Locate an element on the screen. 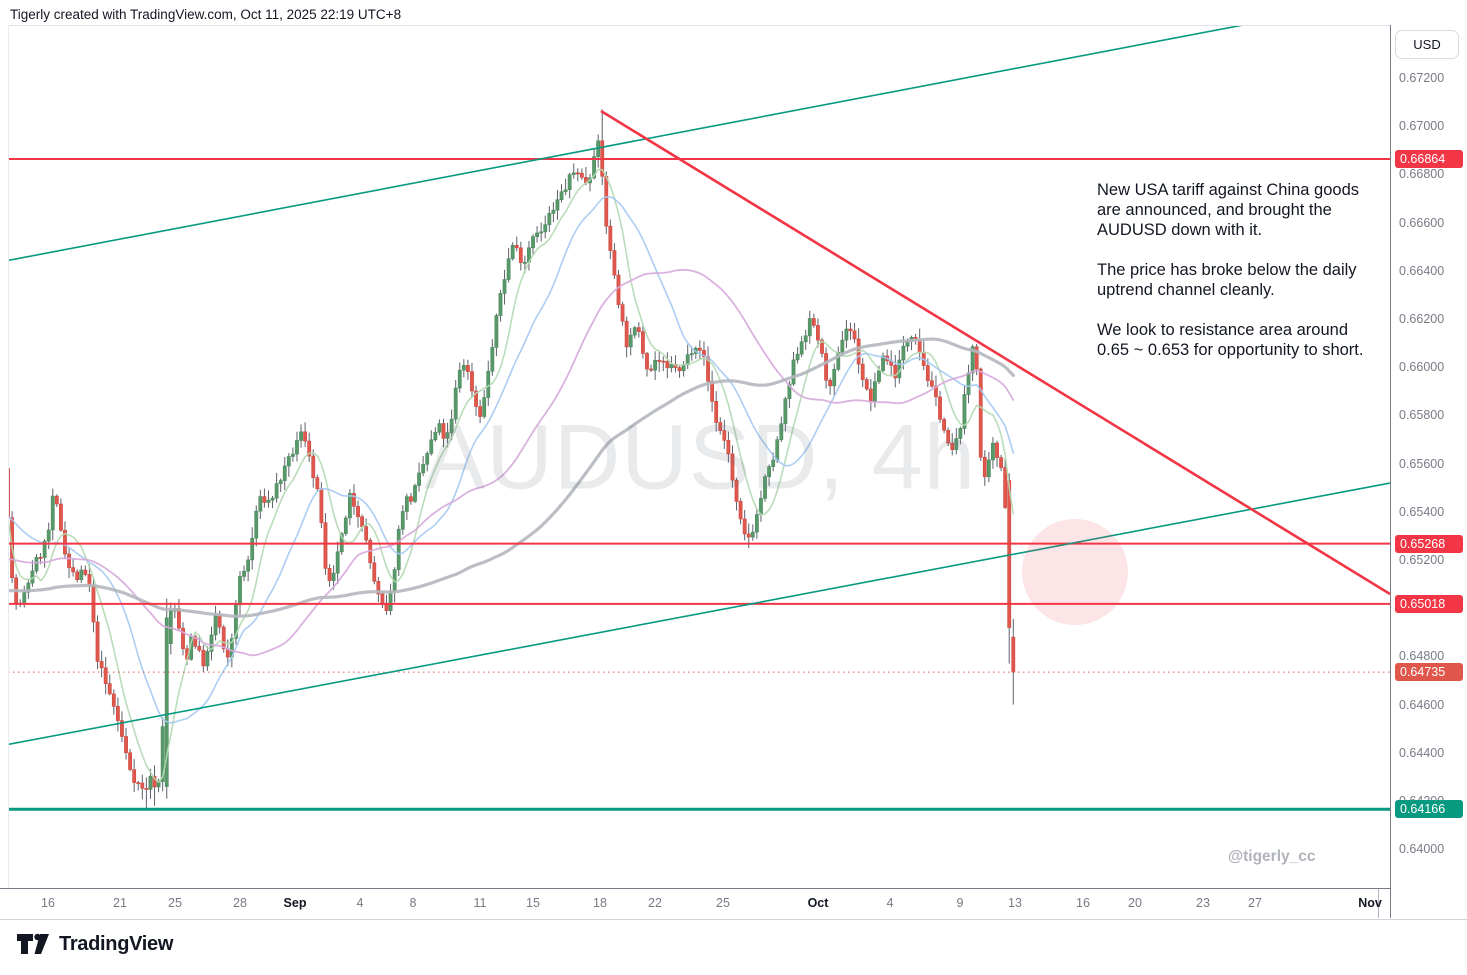  currency-toggle-button: USD is located at coordinates (1427, 44).